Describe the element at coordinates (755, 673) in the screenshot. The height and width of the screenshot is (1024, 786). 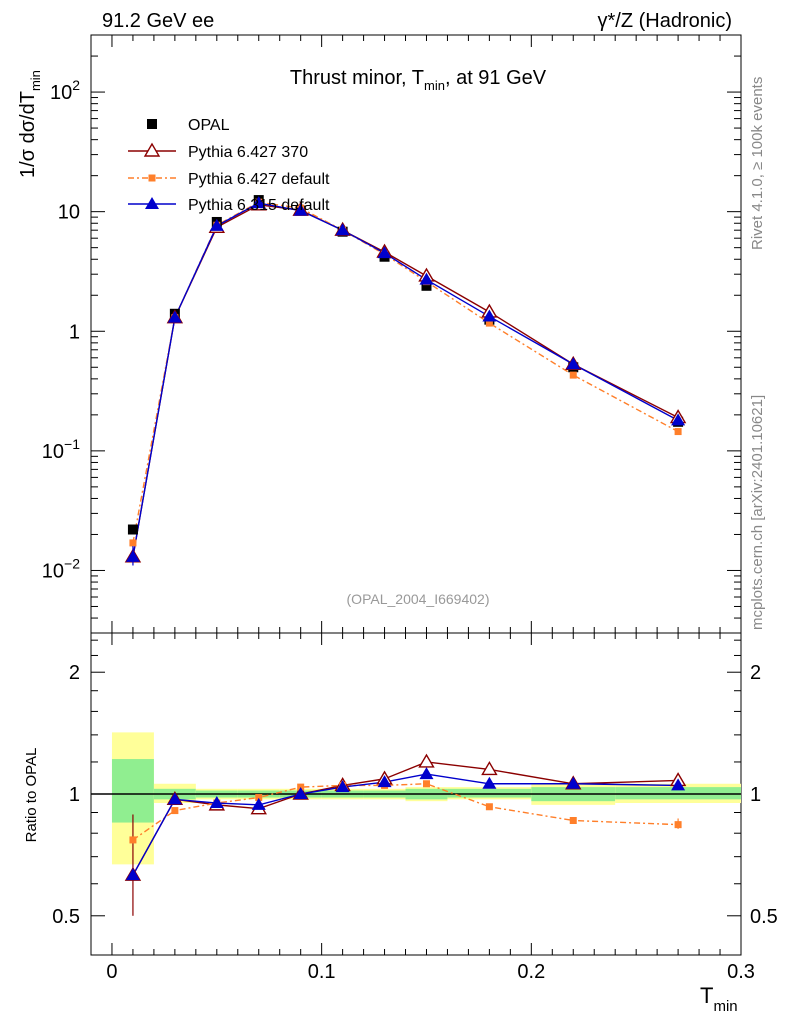
I see `ratio-y-tick-label-right: 2` at that location.